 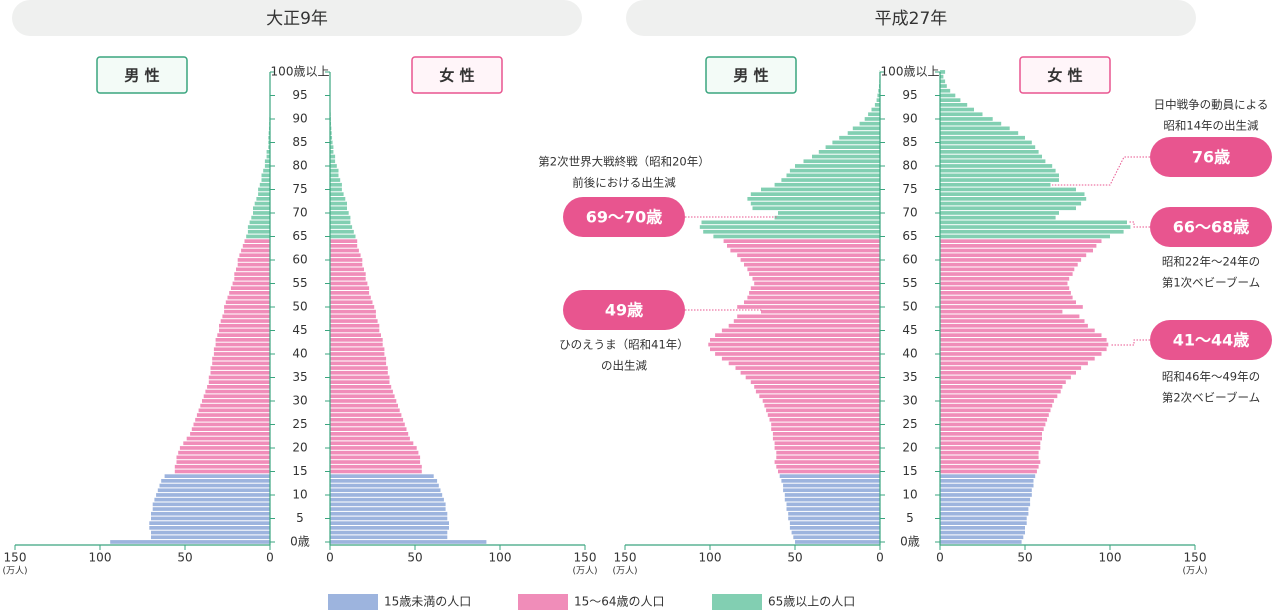 I want to click on callout-label: 49歳, so click(x=624, y=310).